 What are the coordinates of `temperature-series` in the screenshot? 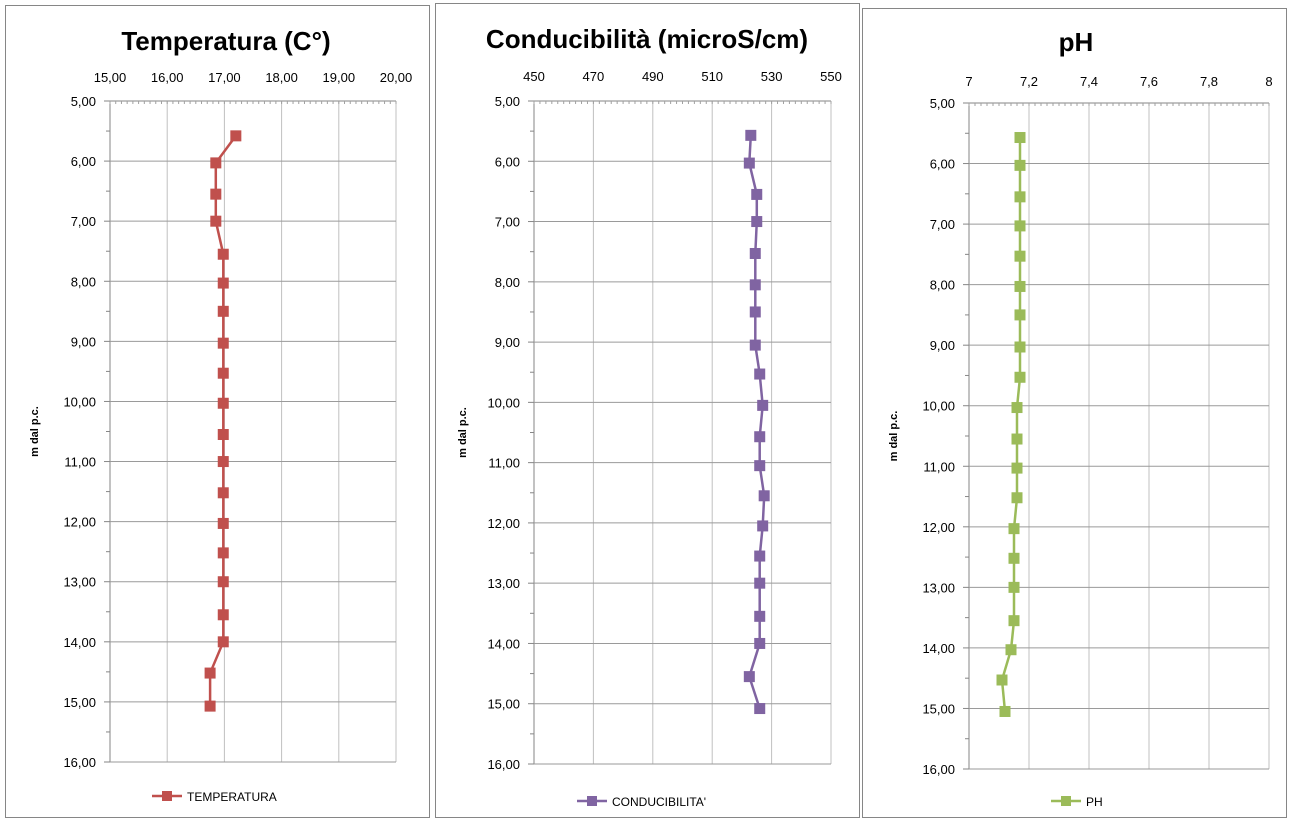 It's located at (223, 421).